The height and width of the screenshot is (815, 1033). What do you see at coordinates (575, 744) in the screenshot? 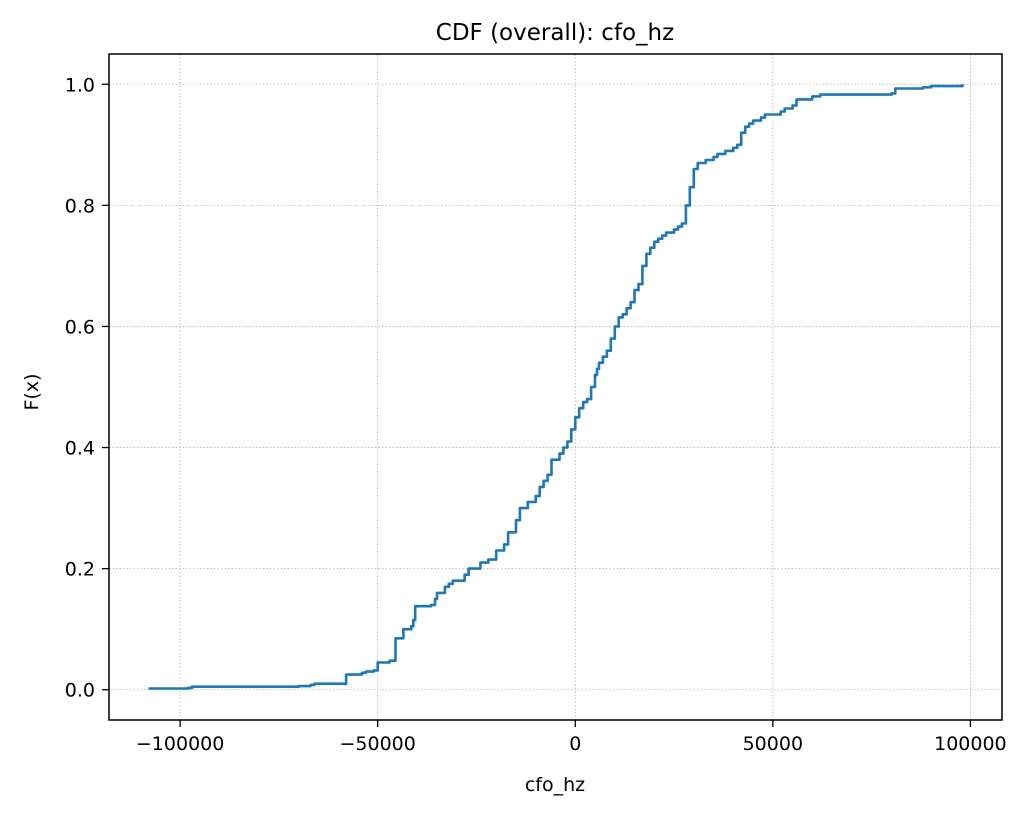
I see `x-tick-label: 0` at bounding box center [575, 744].